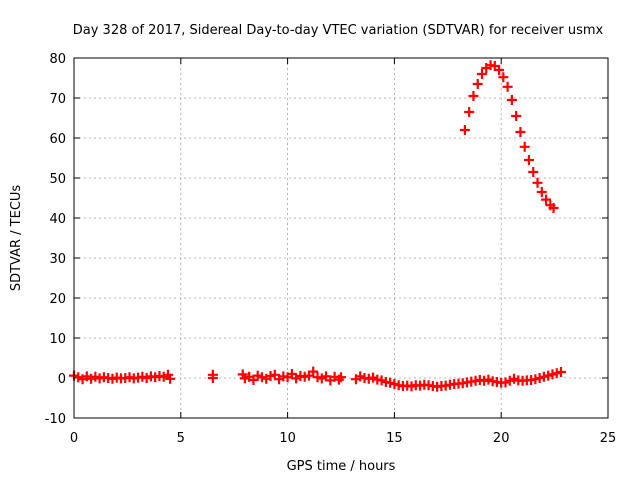 Image resolution: width=640 pixels, height=480 pixels. Describe the element at coordinates (608, 438) in the screenshot. I see `x-tick-label: 25` at that location.